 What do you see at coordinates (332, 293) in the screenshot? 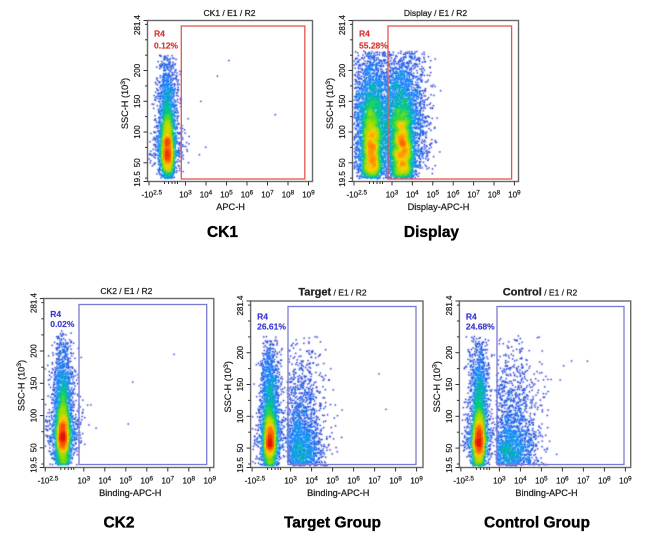
I see `svg-text: Target / E1 / R2` at bounding box center [332, 293].